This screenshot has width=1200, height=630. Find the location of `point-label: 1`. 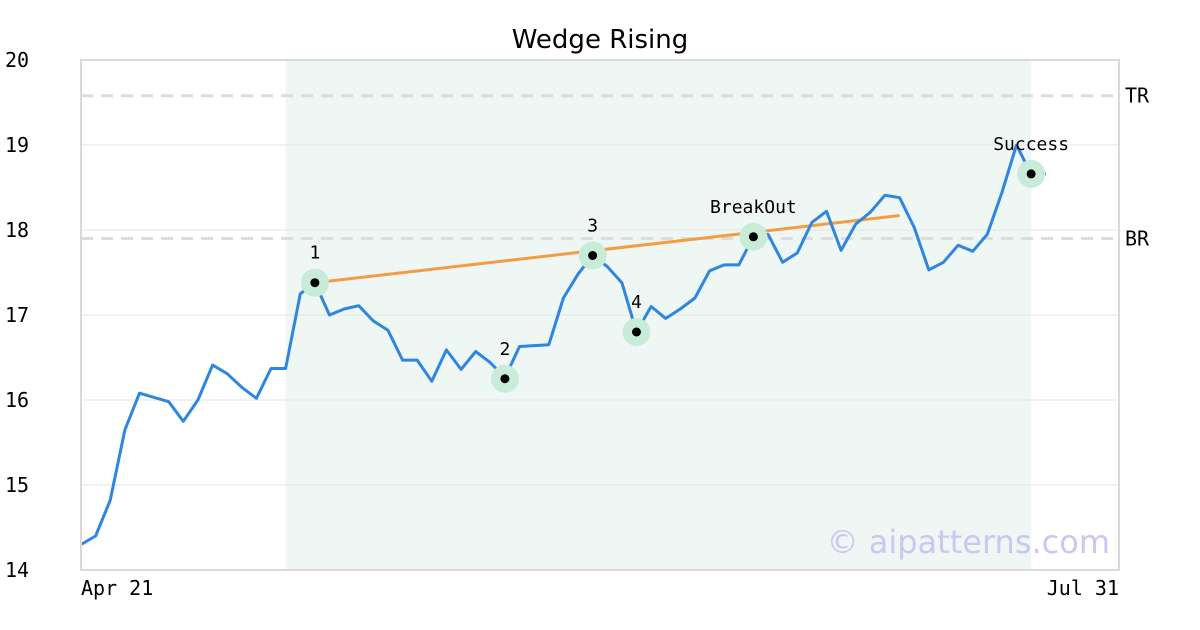

point-label: 1 is located at coordinates (314, 253).